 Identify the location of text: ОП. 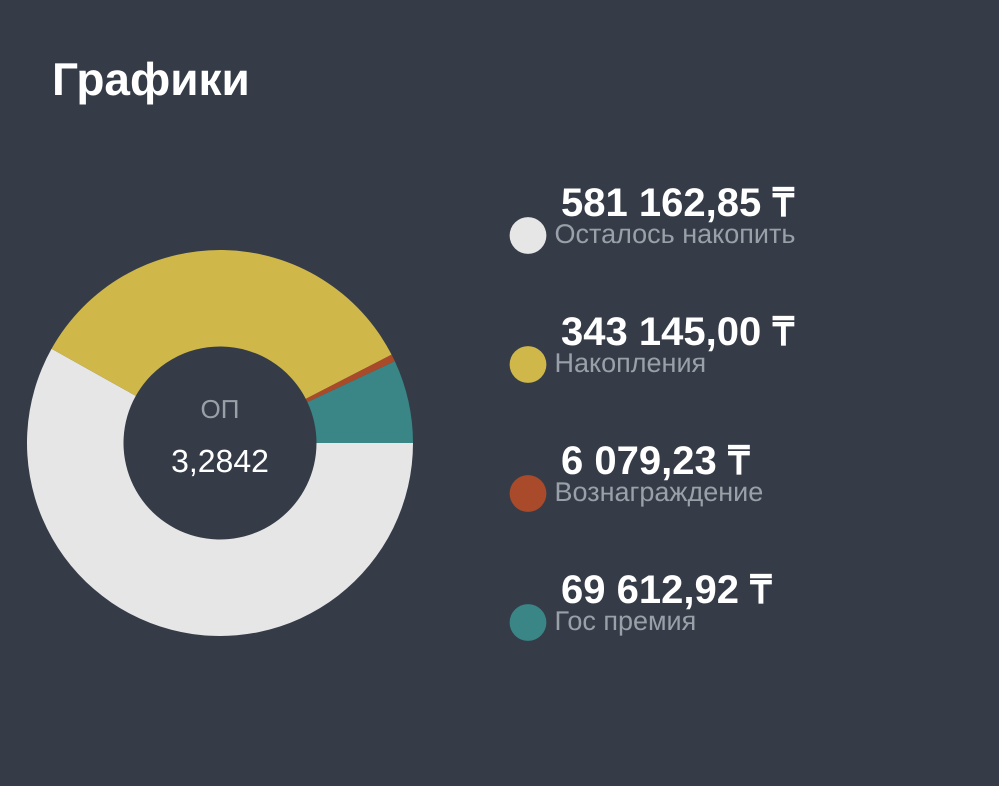
(220, 409).